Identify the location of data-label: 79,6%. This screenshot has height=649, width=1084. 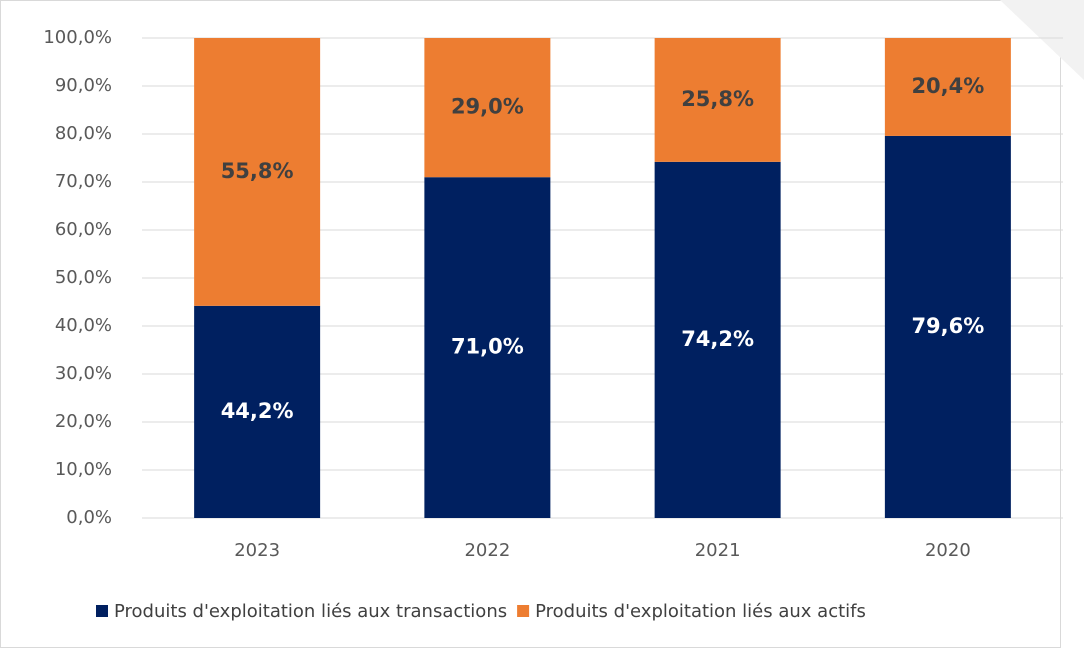
(947, 326).